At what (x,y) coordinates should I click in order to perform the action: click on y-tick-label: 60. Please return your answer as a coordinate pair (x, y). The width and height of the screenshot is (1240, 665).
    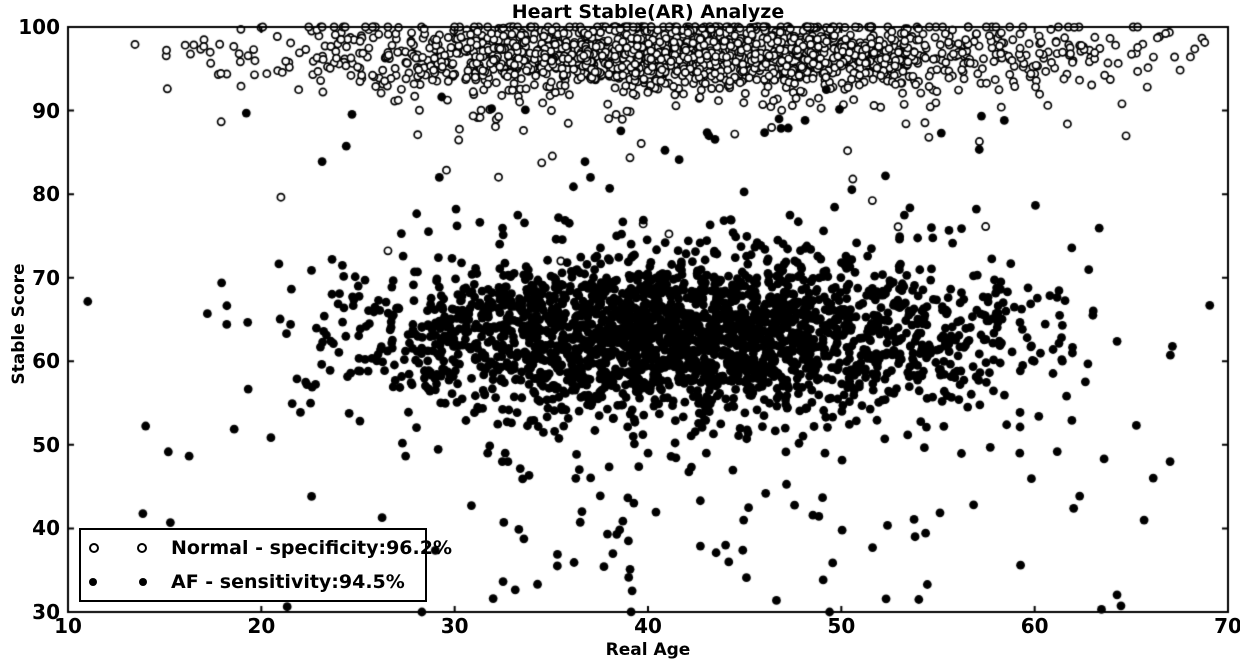
    Looking at the image, I should click on (46, 361).